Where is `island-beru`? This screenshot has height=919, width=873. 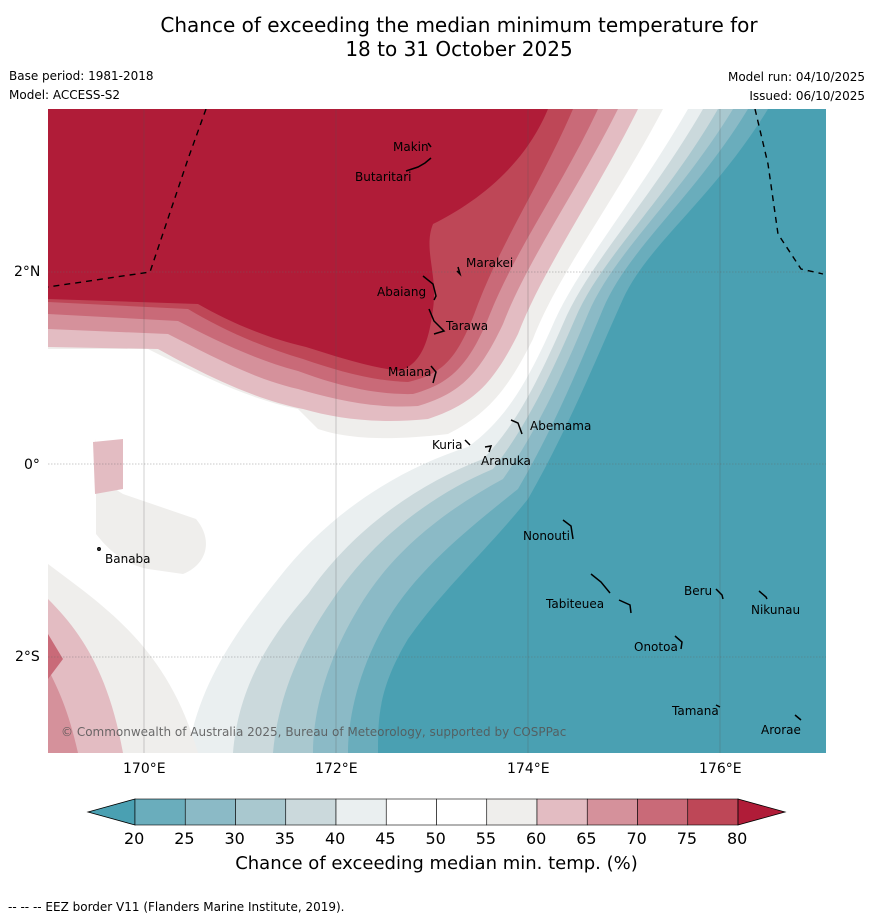
island-beru is located at coordinates (719, 594).